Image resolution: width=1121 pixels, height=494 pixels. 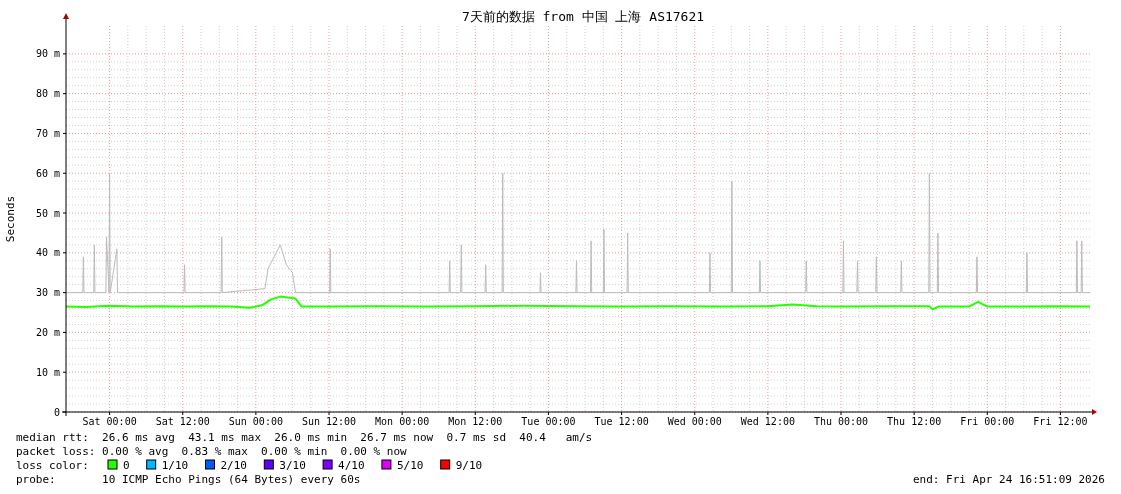 I want to click on y-tick-label: 0, so click(x=56, y=412).